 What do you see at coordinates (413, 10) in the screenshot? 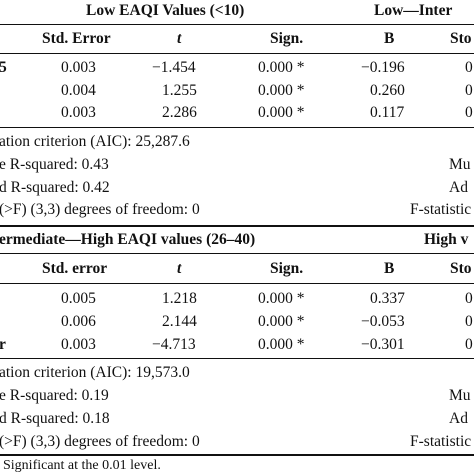
I see `table-1-group-header-right: Low—Inter` at bounding box center [413, 10].